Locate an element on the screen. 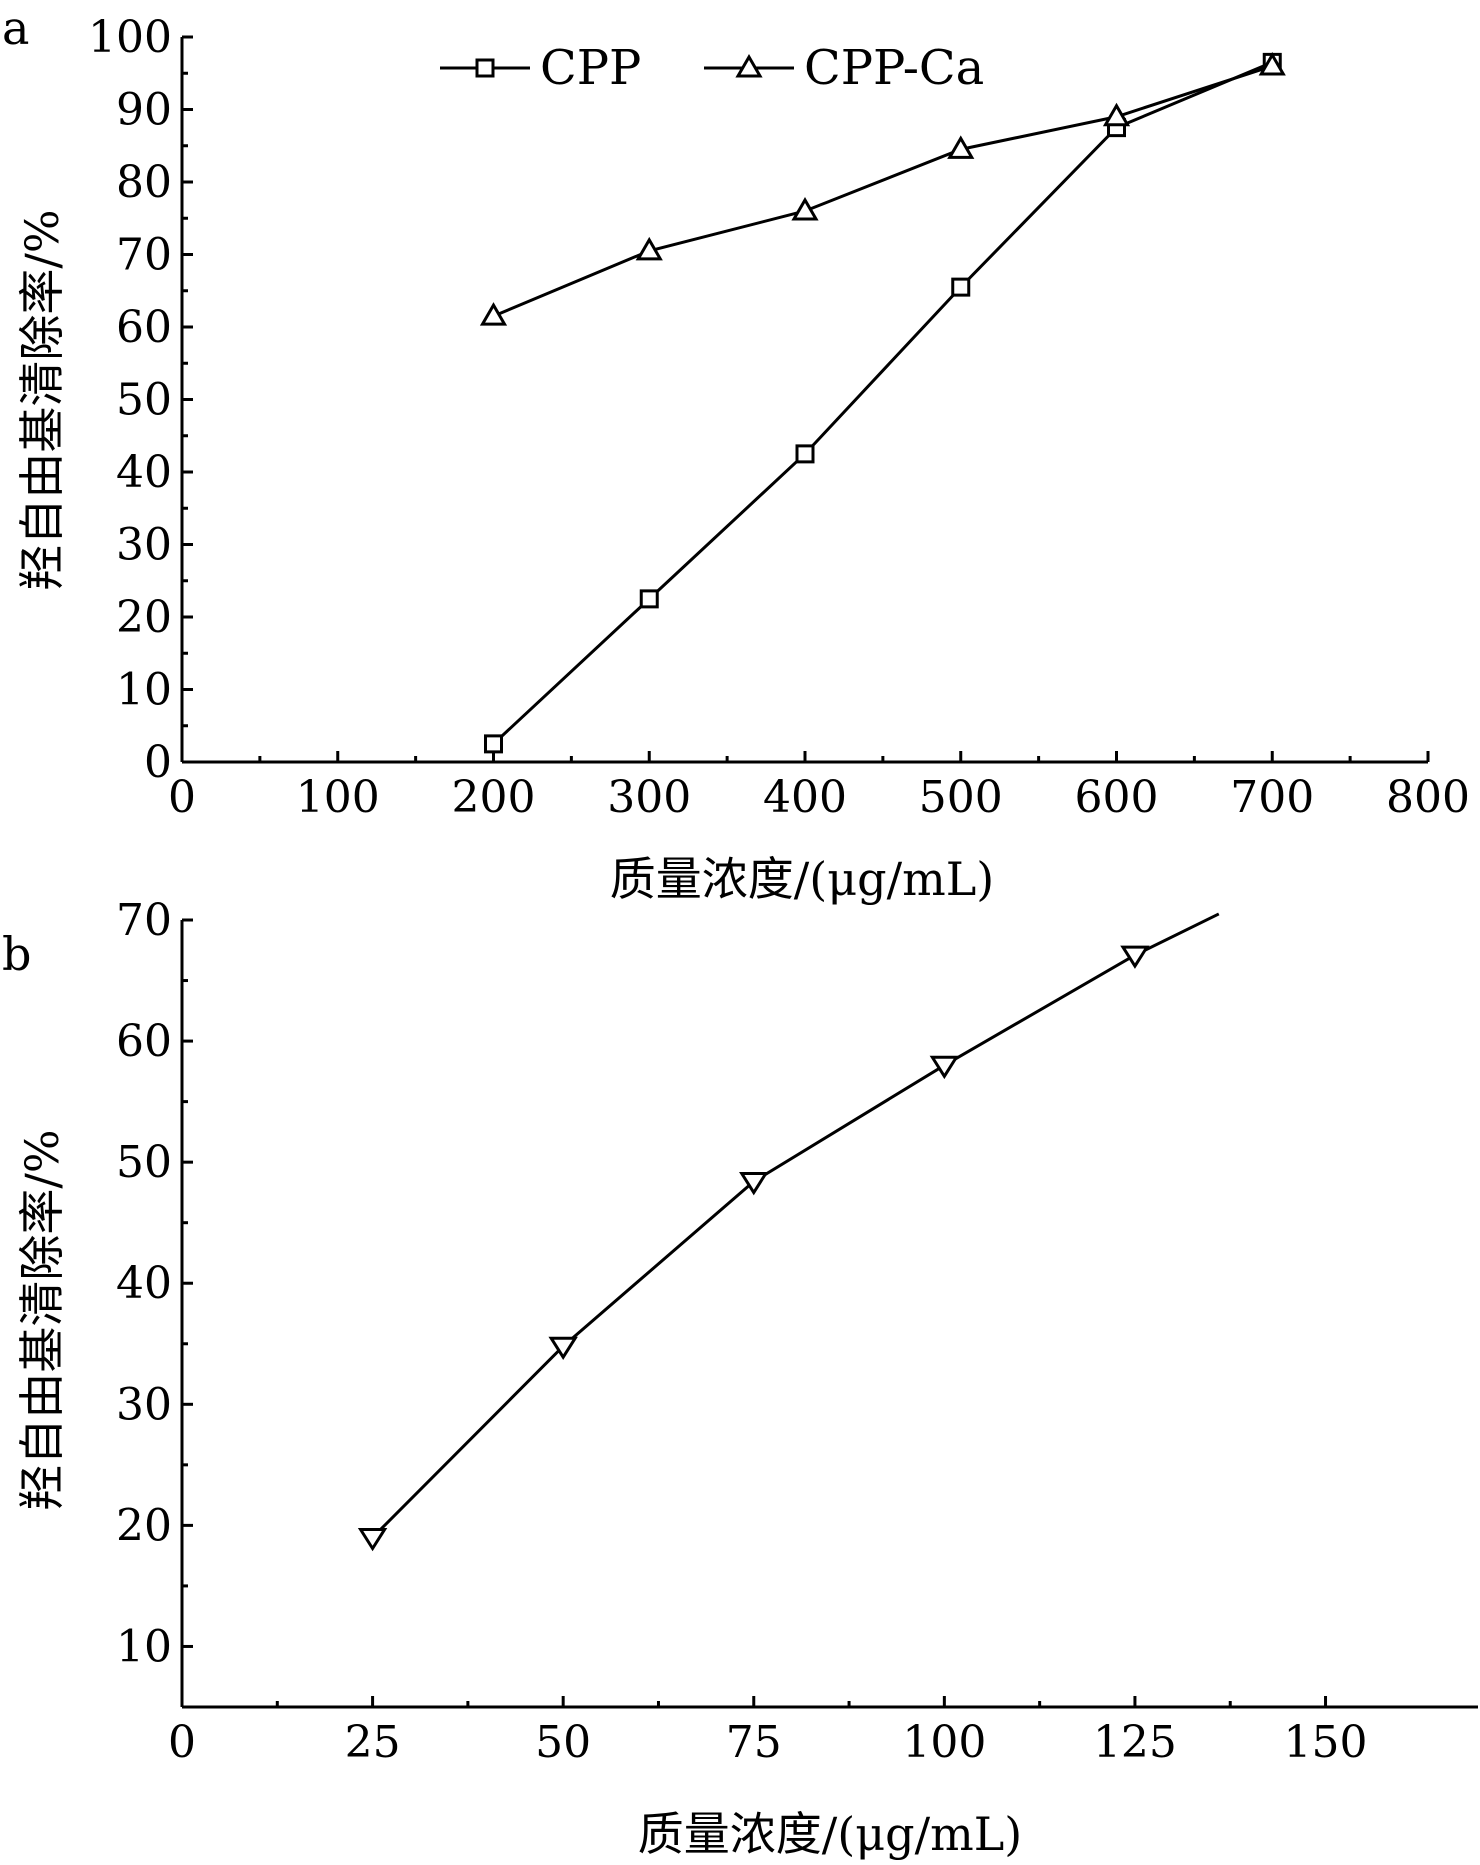 The height and width of the screenshot is (1865, 1480). b-x-tick-label: 50 is located at coordinates (563, 1742).